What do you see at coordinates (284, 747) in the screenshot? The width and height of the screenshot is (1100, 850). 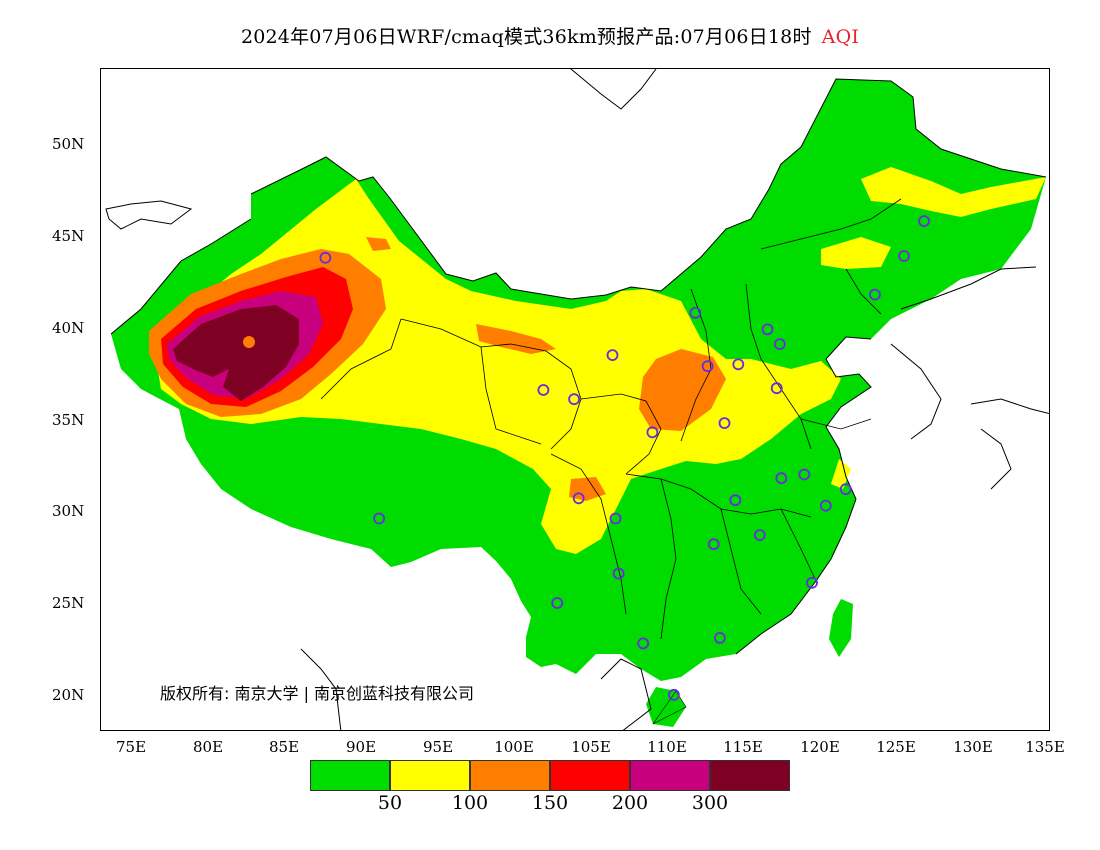 I see `lon-label: 85E` at bounding box center [284, 747].